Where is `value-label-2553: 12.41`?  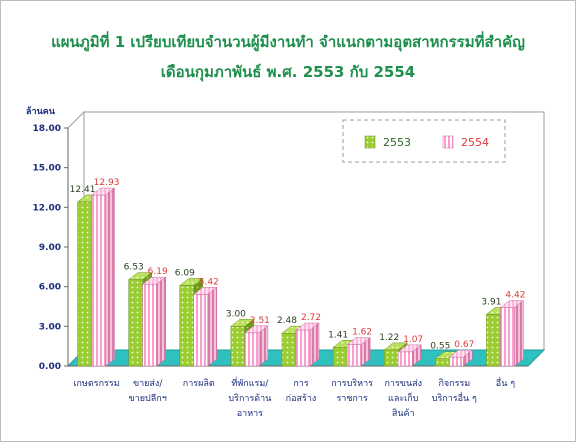
value-label-2553: 12.41 is located at coordinates (83, 190).